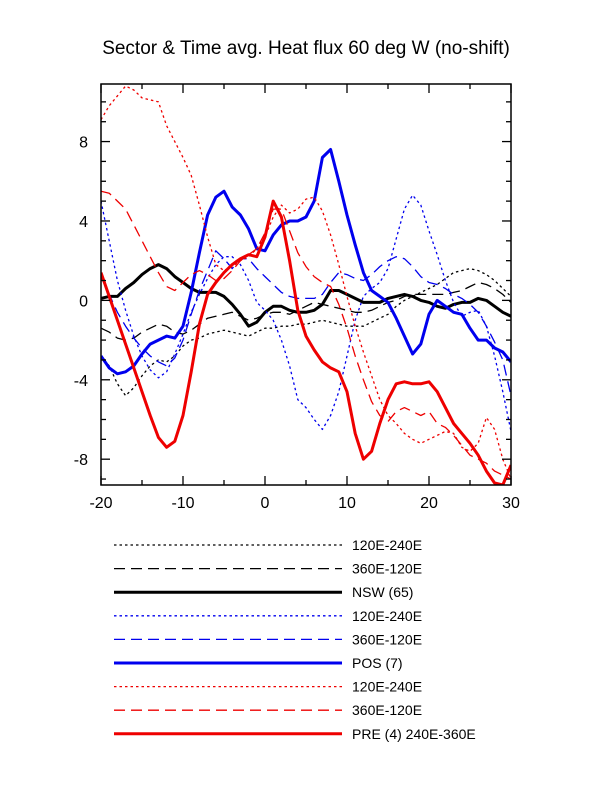  Describe the element at coordinates (100, 503) in the screenshot. I see `x-tick-label: -20` at that location.